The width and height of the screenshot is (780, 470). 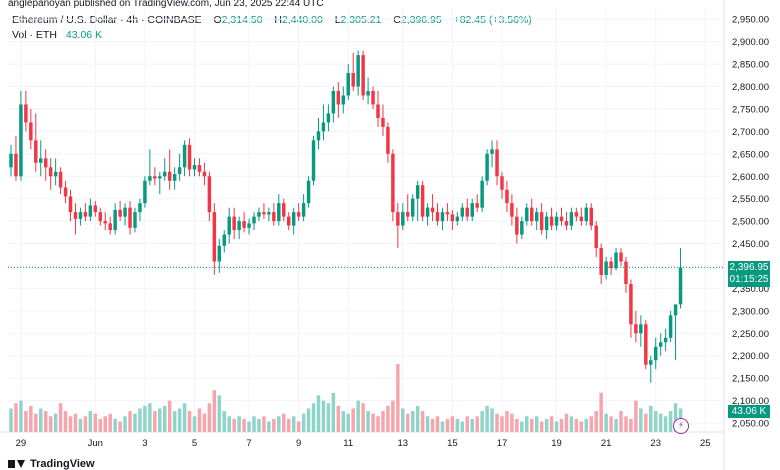 I want to click on x-tick-label: 17, so click(x=502, y=443).